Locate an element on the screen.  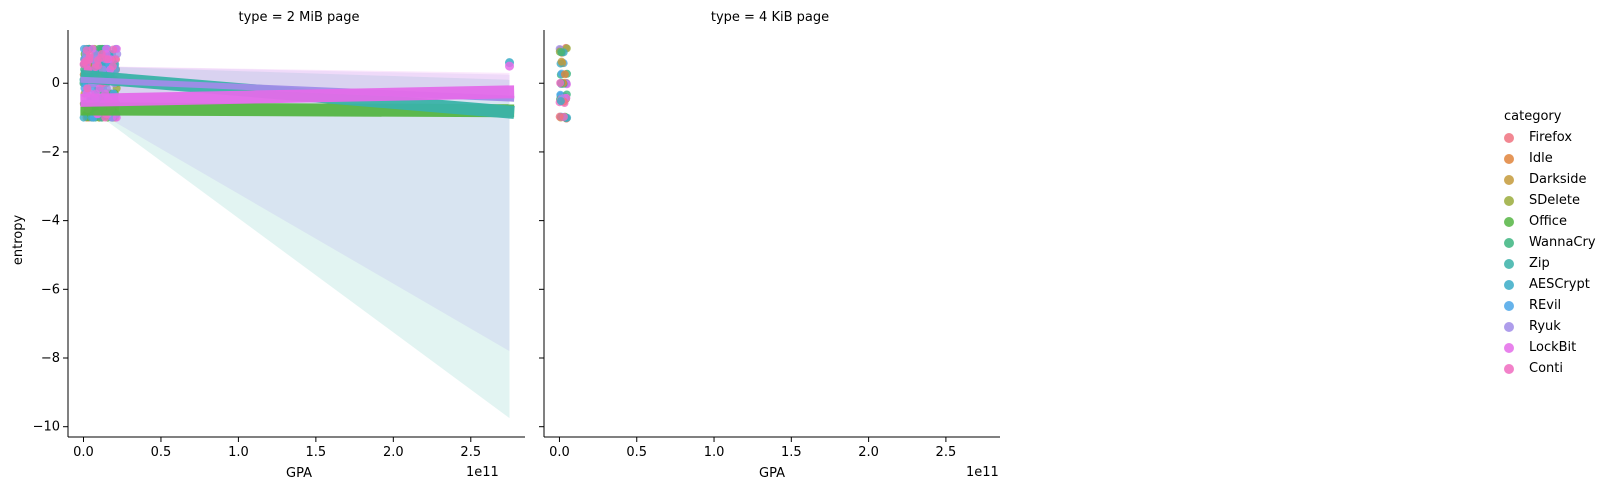
legend-item-aescrypt: AESCrypt is located at coordinates (1546, 284).